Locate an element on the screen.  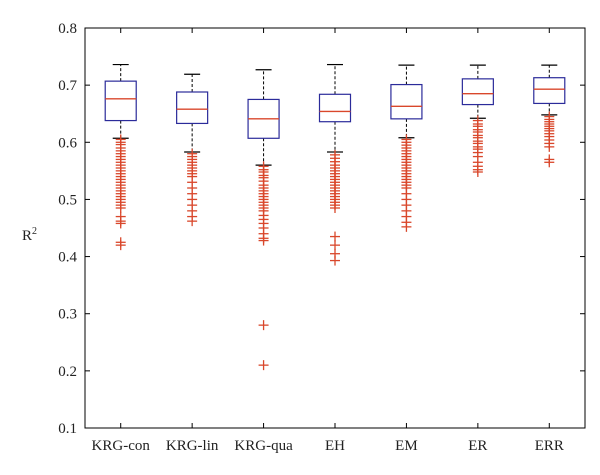
x-tick-label: KRG-con is located at coordinates (121, 446).